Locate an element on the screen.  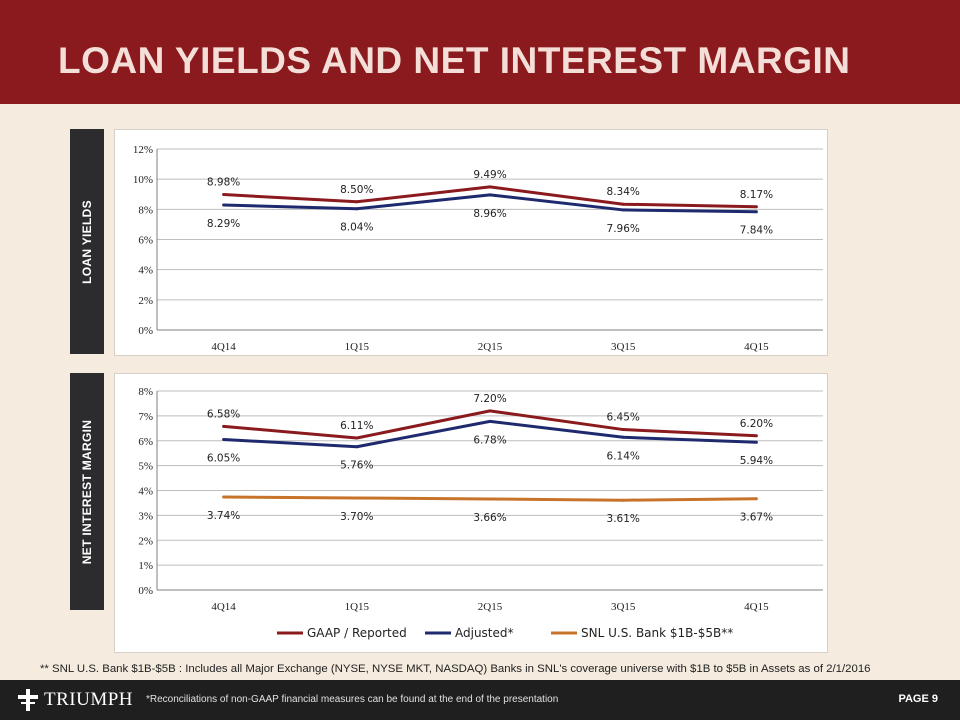
data-label: 7.84% is located at coordinates (756, 231).